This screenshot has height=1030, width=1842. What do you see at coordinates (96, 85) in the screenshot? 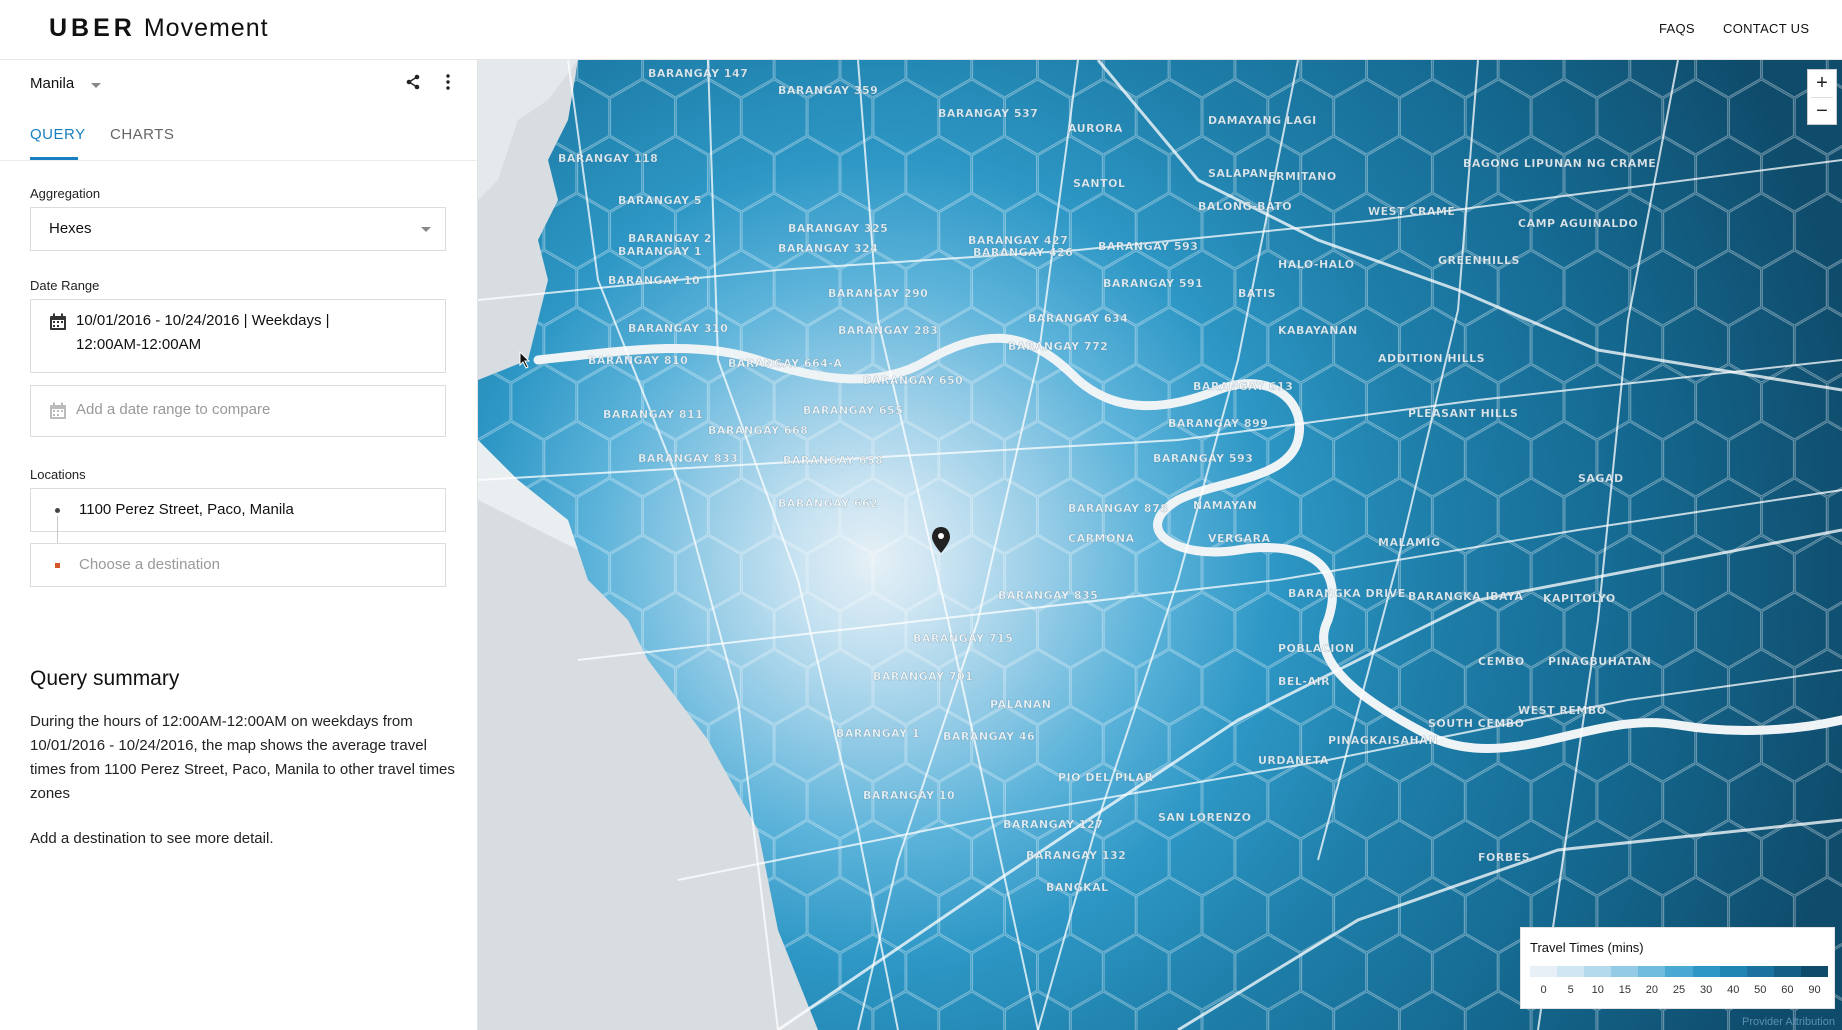
I see `chevron-down-icon` at bounding box center [96, 85].